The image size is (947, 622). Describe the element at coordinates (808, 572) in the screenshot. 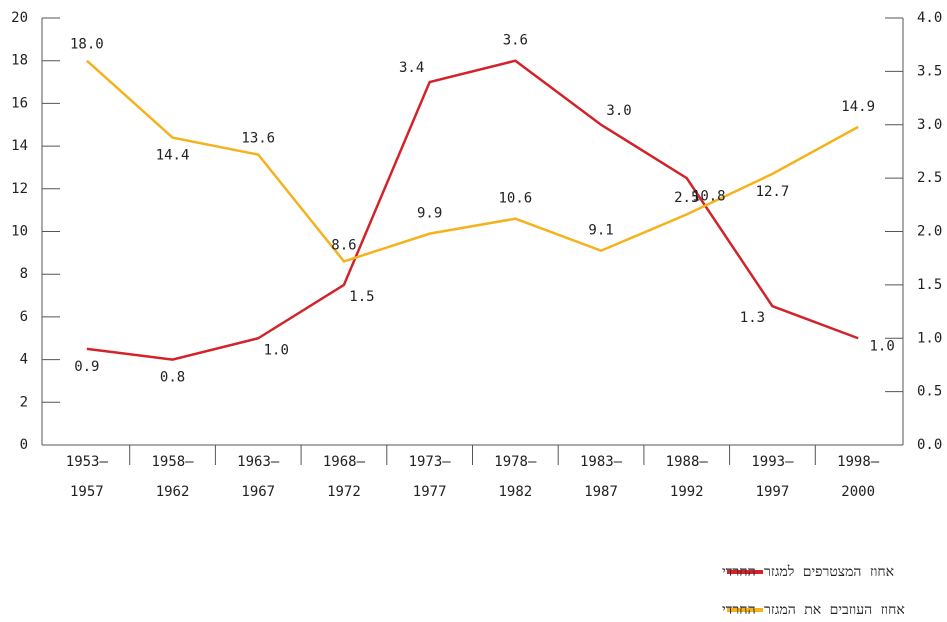

I see `legend-label: אחוז המצטרפים למגזר החרדי` at that location.